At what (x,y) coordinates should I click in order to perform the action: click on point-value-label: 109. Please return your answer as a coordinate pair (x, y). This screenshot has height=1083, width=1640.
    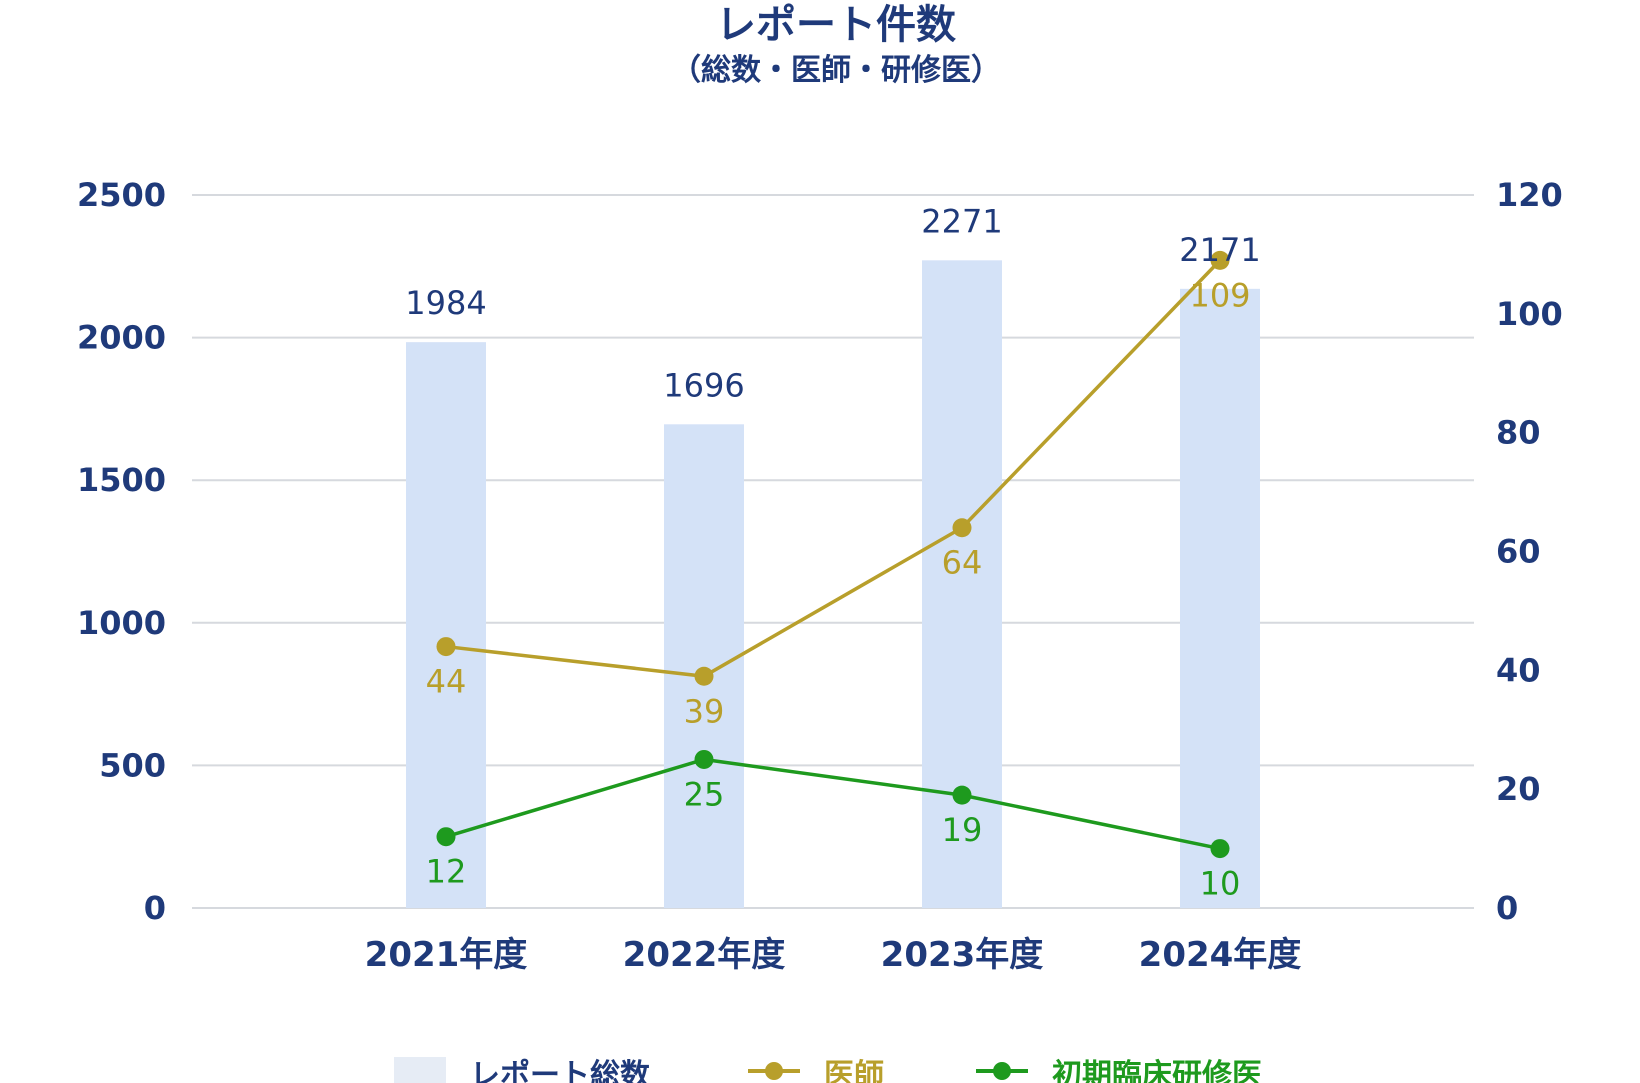
    Looking at the image, I should click on (1219, 295).